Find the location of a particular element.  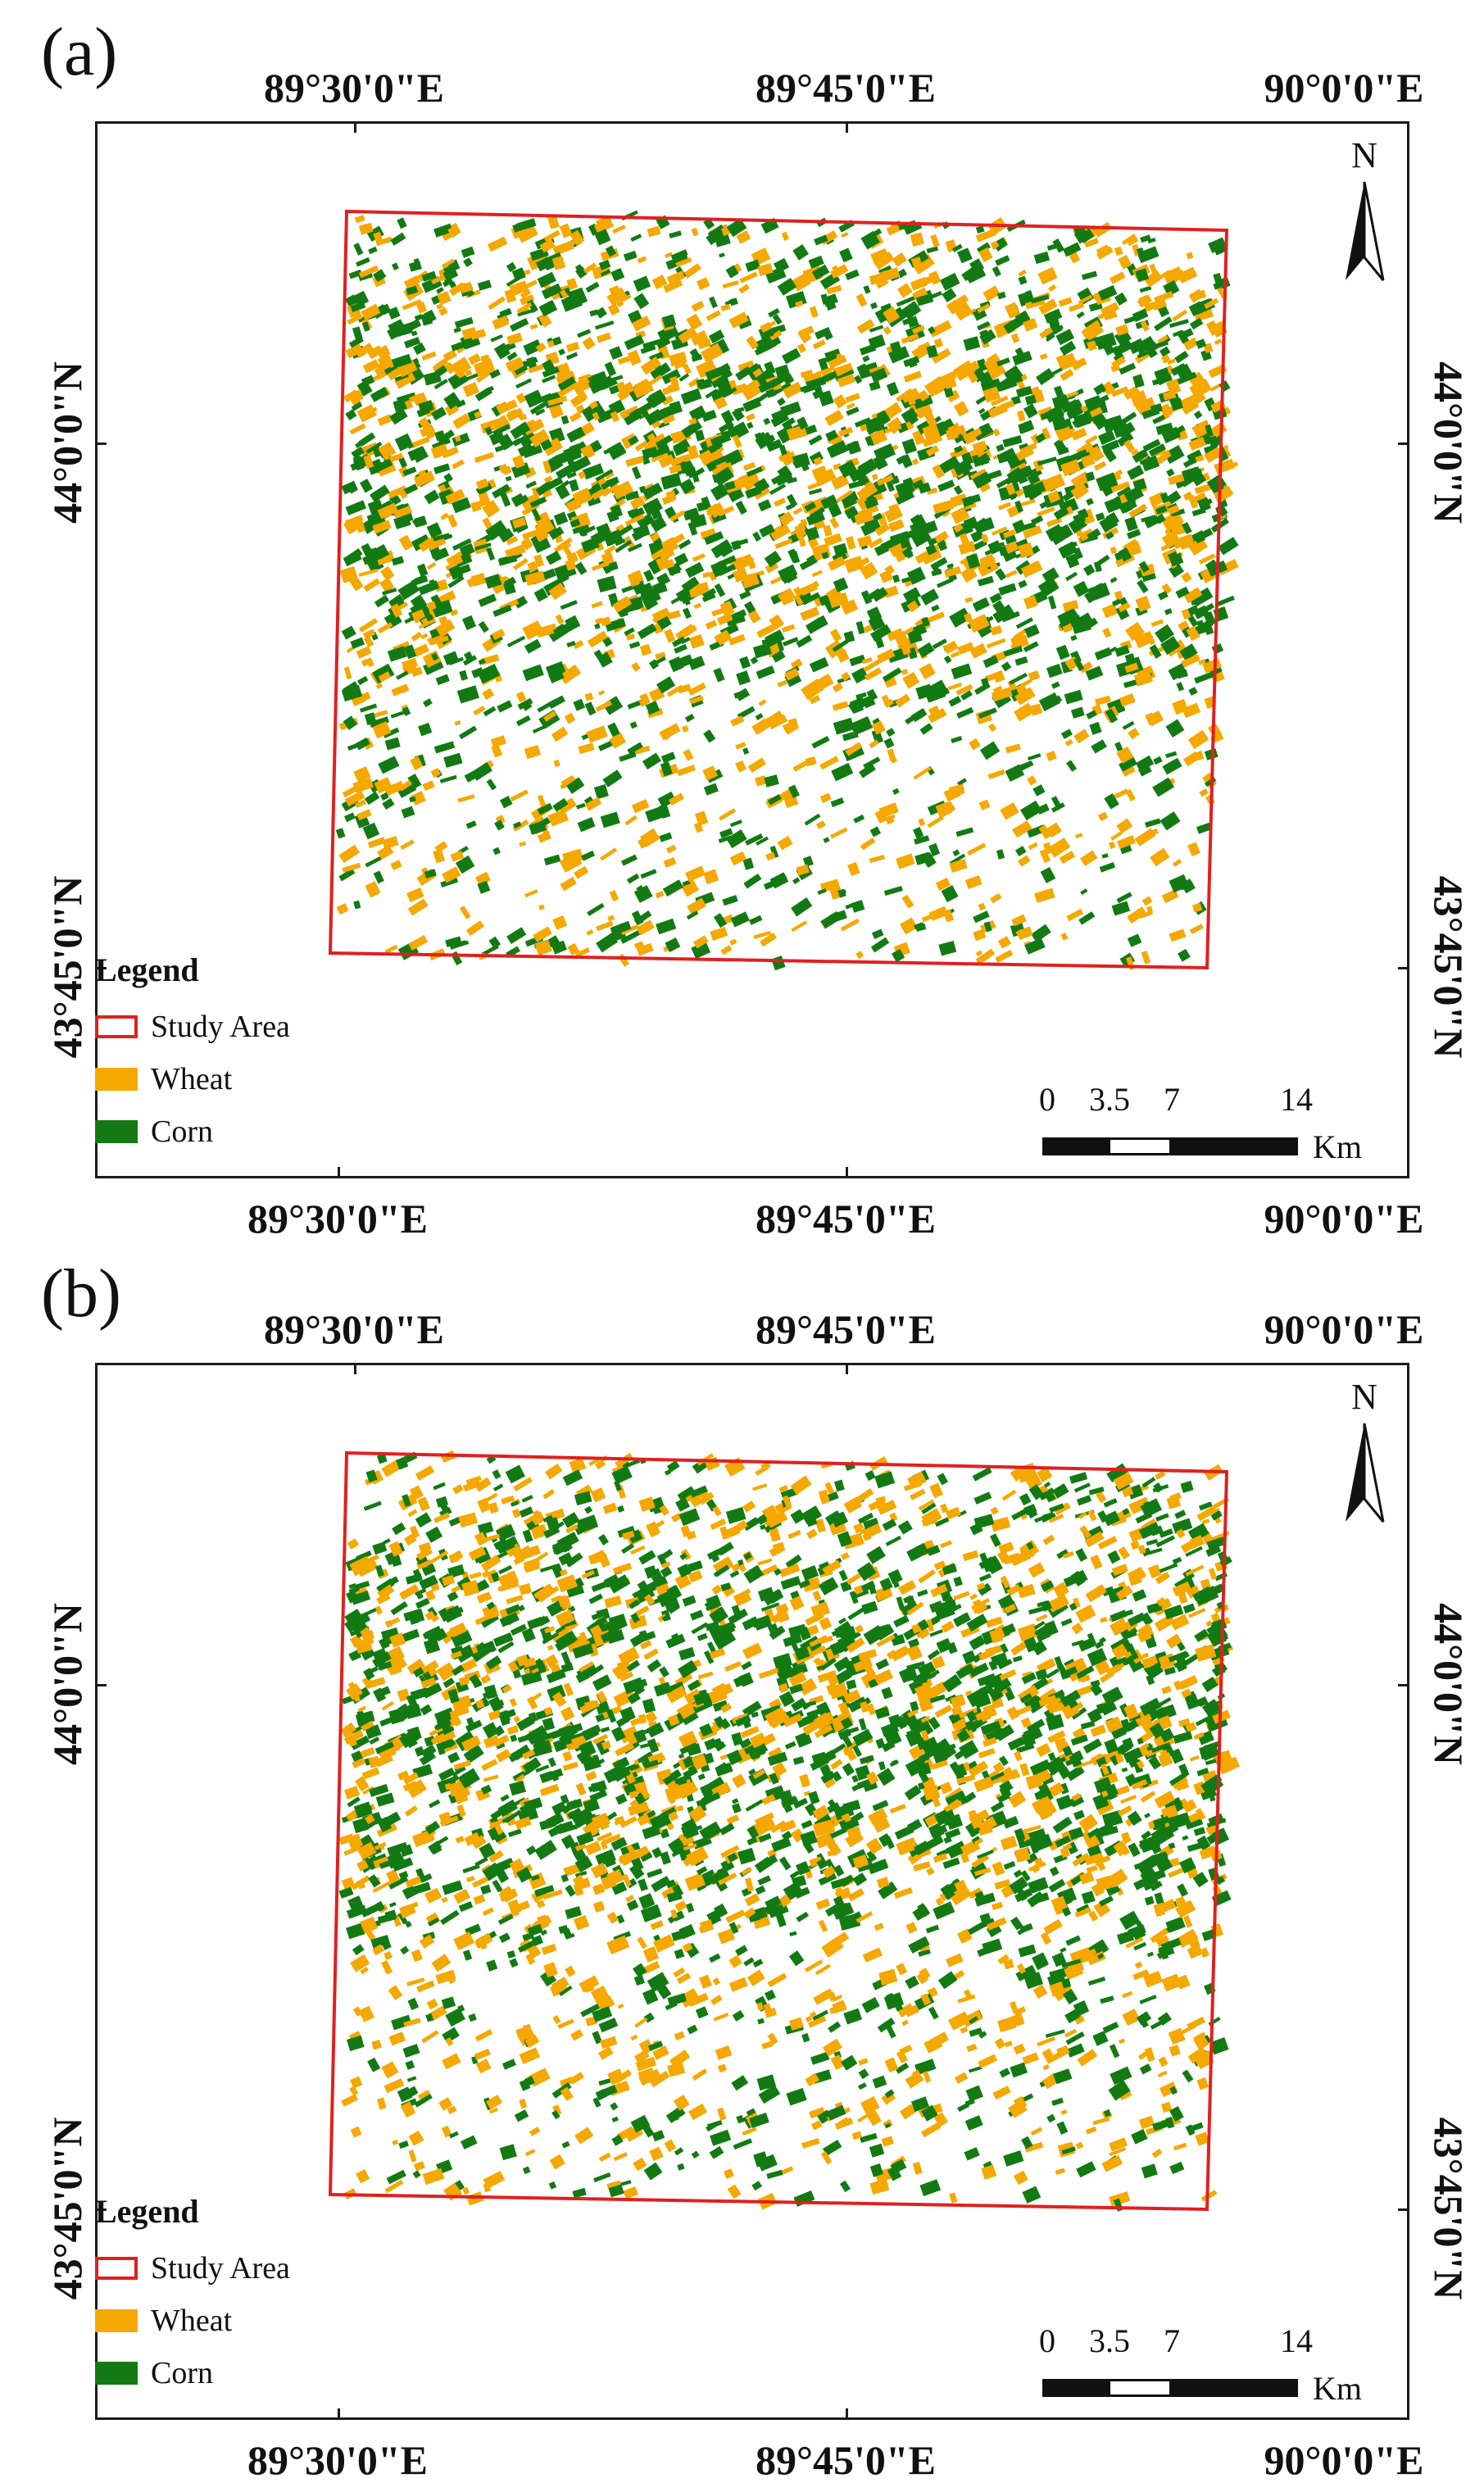

legend-item-wheat: Wheat is located at coordinates (218, 1079).